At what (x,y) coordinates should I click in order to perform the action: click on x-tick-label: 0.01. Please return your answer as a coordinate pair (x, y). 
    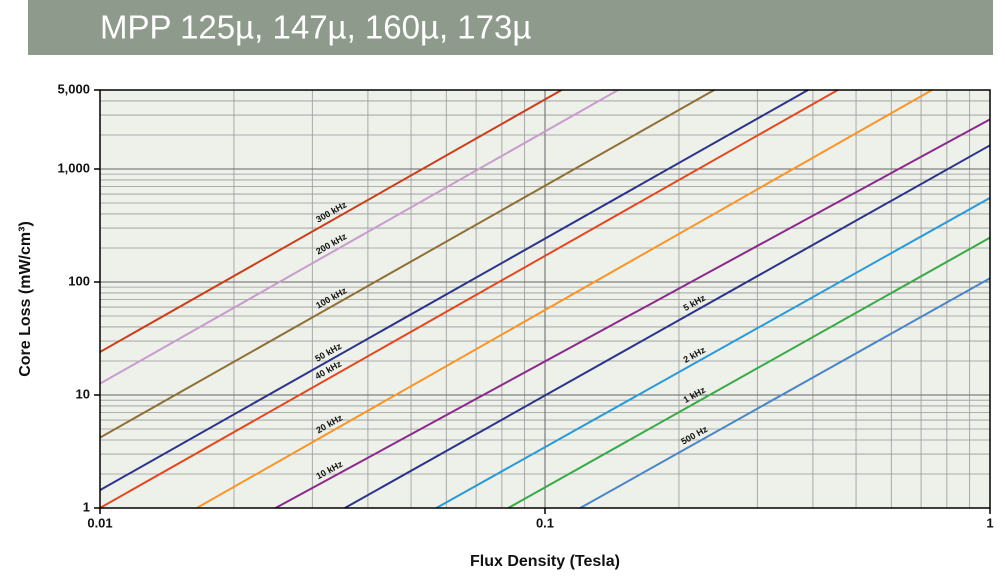
    Looking at the image, I should click on (99, 522).